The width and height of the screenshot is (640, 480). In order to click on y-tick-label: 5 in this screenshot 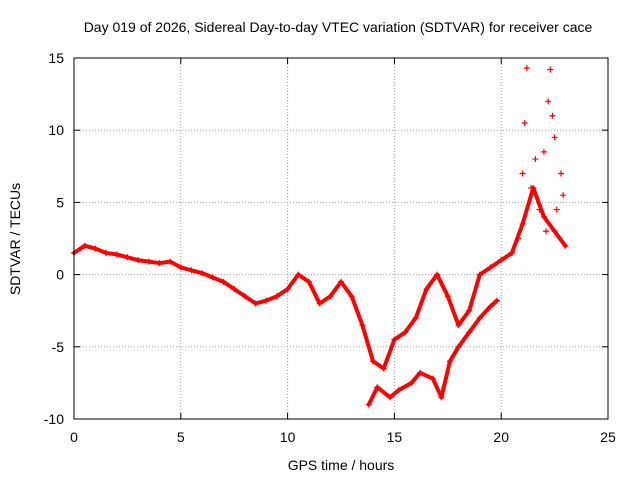, I will do `click(60, 202)`.